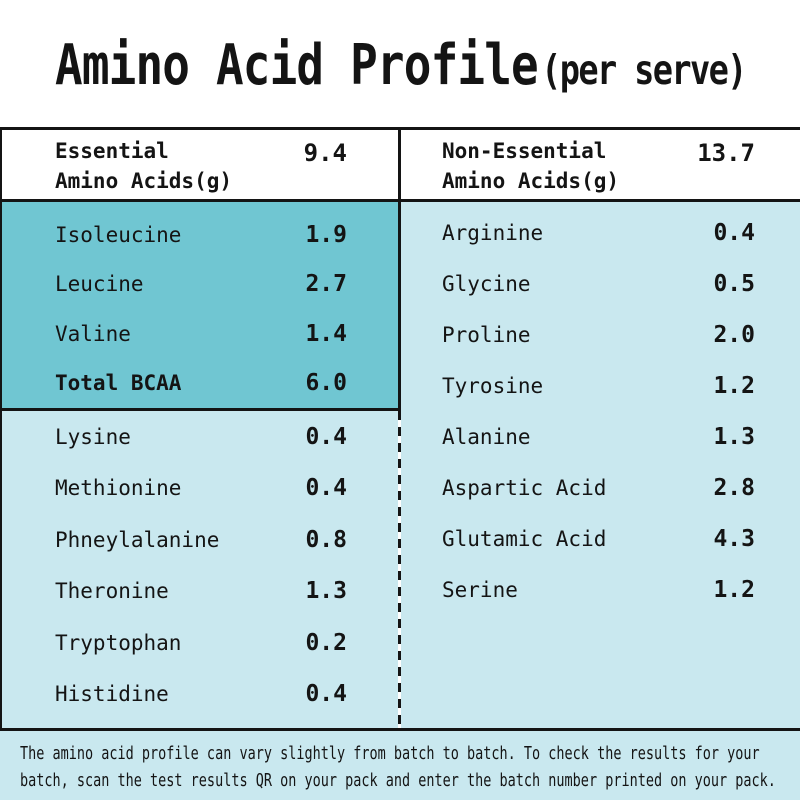 This screenshot has width=800, height=800. I want to click on amino-acid-row: Aspartic Acid 2.8, so click(600, 487).